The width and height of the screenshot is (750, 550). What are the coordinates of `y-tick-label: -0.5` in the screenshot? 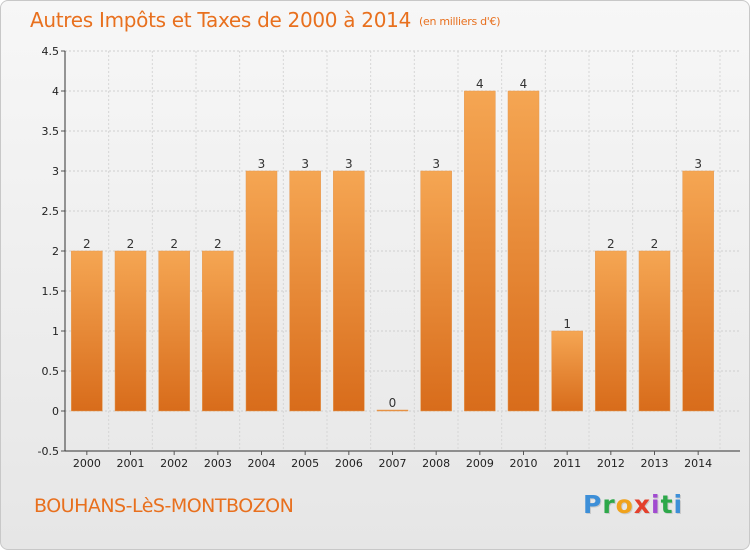 It's located at (48, 451).